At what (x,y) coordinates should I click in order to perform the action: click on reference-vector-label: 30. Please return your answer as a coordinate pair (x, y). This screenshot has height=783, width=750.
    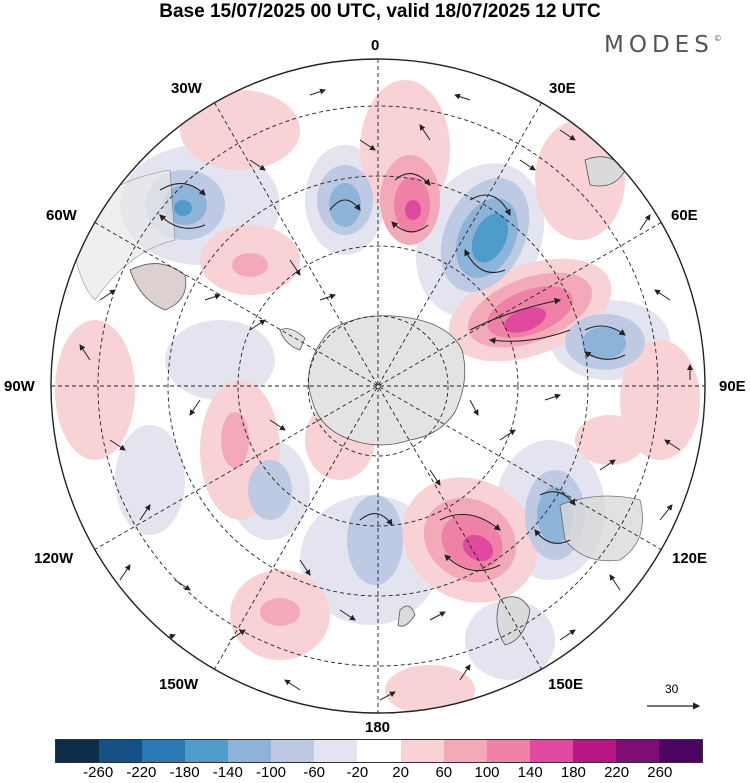
    Looking at the image, I should click on (672, 689).